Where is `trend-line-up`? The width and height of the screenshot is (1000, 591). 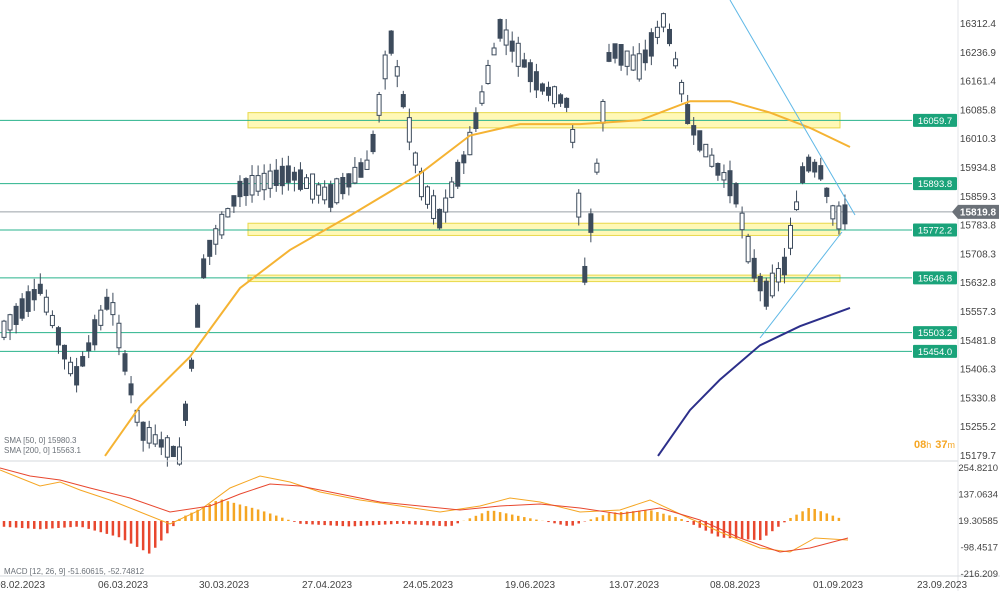
trend-line-up is located at coordinates (801, 285).